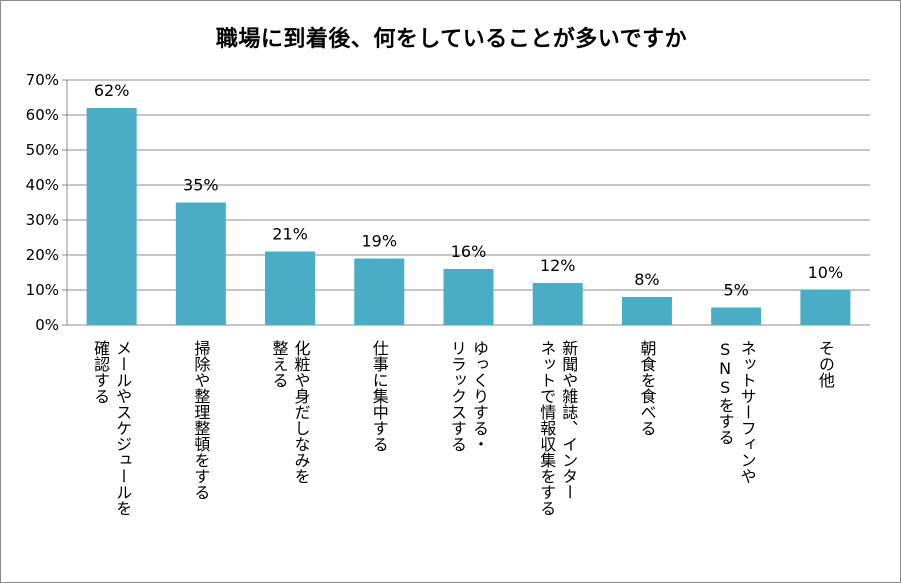 The image size is (901, 583). I want to click on category-label: 確認する, so click(100, 372).